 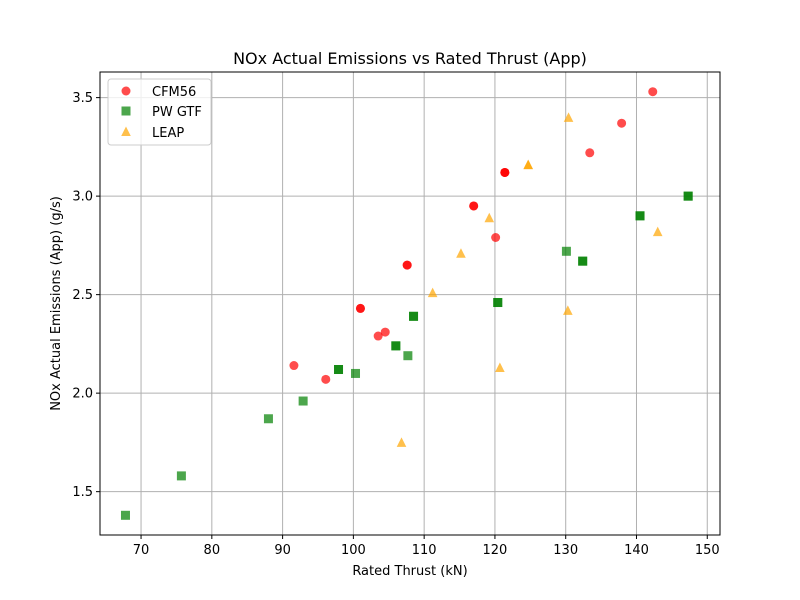 I want to click on x-tick-label: 90, so click(x=282, y=550).